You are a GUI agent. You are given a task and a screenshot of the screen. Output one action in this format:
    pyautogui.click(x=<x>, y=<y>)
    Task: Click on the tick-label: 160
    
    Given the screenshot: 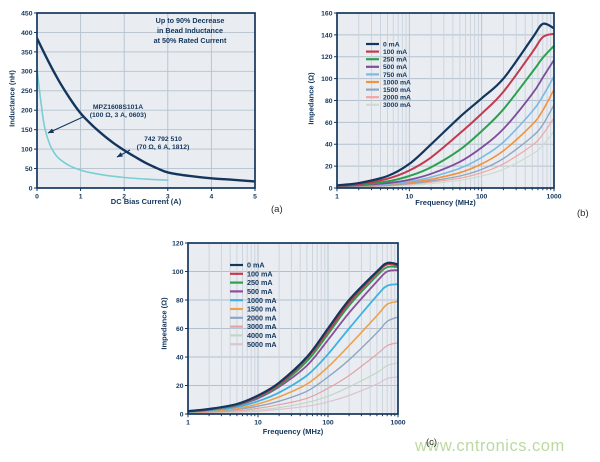 What is the action you would take?
    pyautogui.click(x=327, y=13)
    